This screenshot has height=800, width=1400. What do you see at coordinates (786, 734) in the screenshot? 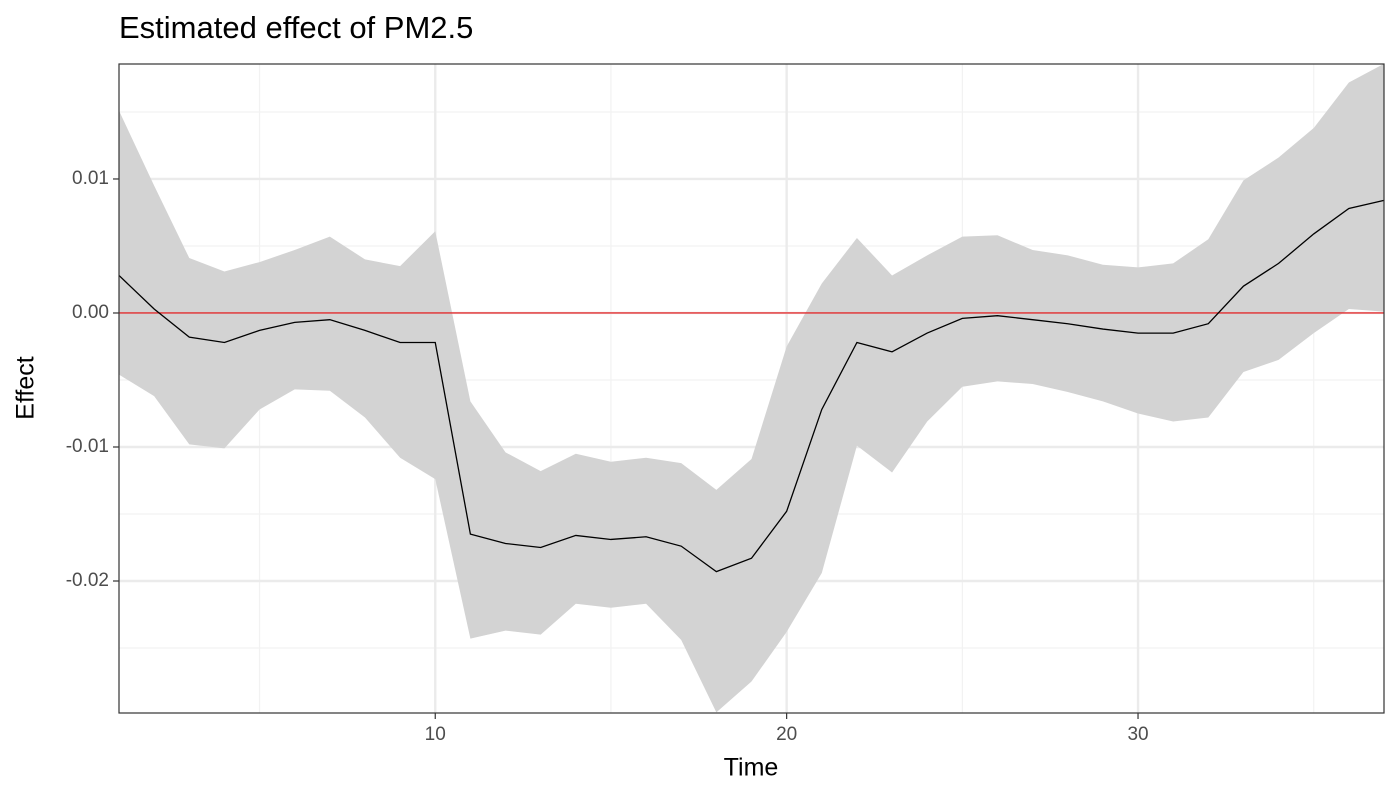
I see `x-tick-label: 20` at bounding box center [786, 734].